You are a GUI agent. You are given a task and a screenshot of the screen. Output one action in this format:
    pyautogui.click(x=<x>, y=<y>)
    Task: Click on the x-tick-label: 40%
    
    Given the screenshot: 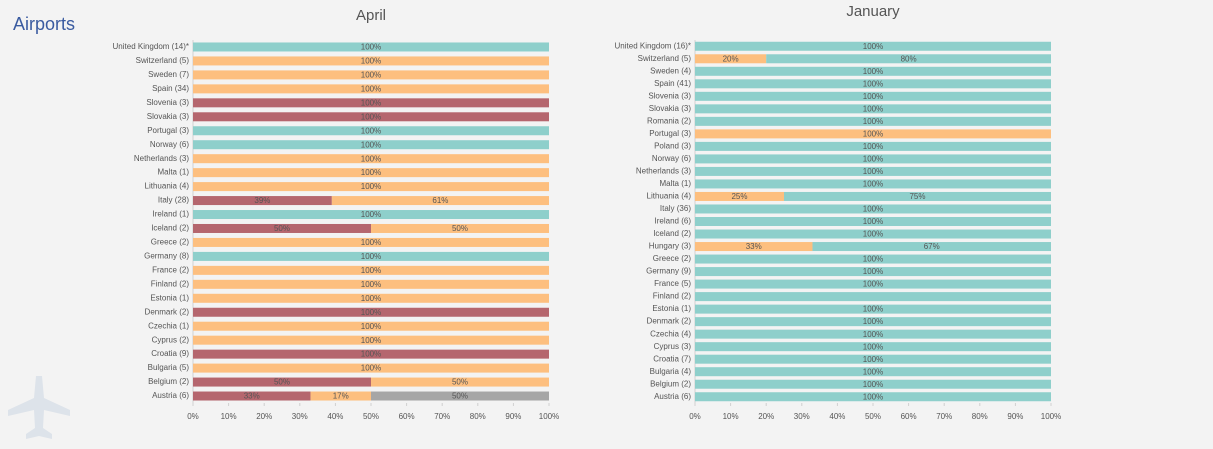 What is the action you would take?
    pyautogui.click(x=335, y=416)
    